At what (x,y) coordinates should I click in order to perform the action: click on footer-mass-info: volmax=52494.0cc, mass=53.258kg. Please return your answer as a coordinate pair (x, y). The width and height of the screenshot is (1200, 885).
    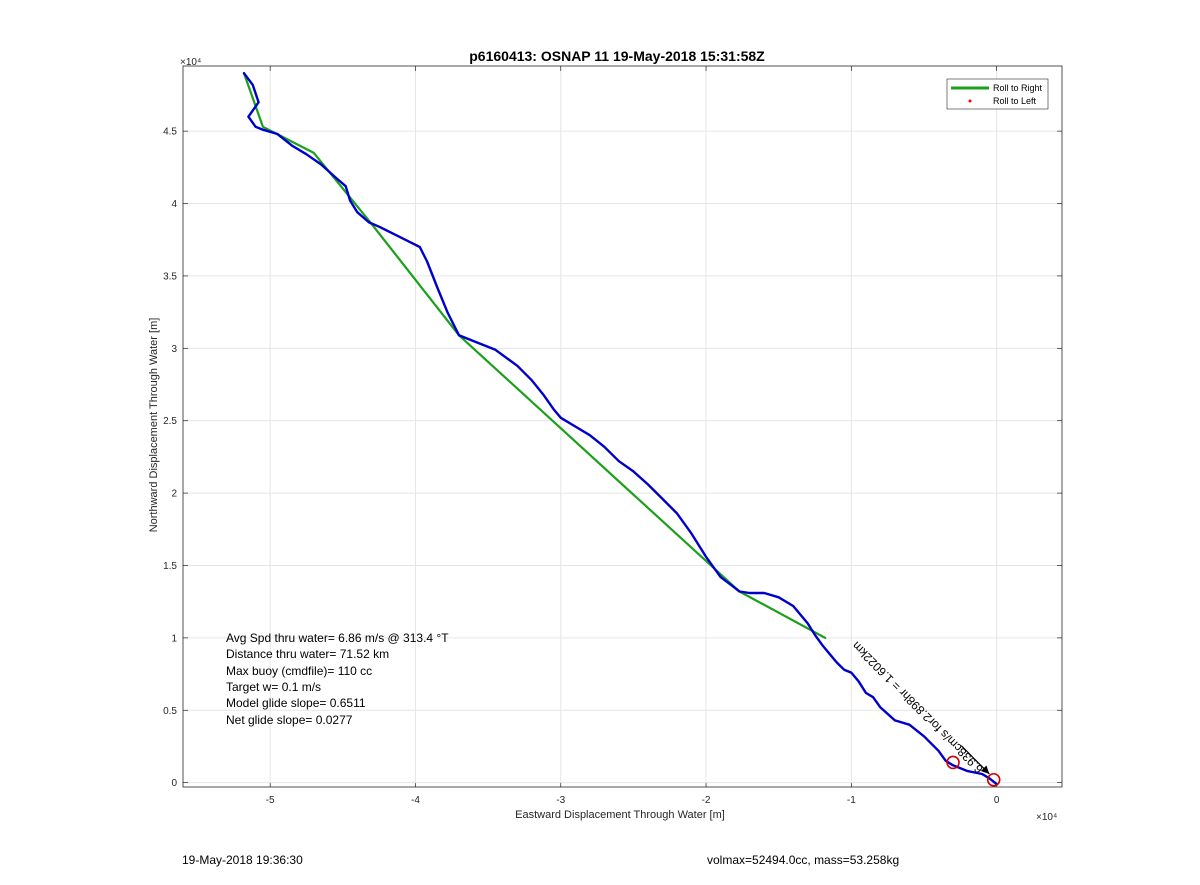
    Looking at the image, I should click on (803, 860).